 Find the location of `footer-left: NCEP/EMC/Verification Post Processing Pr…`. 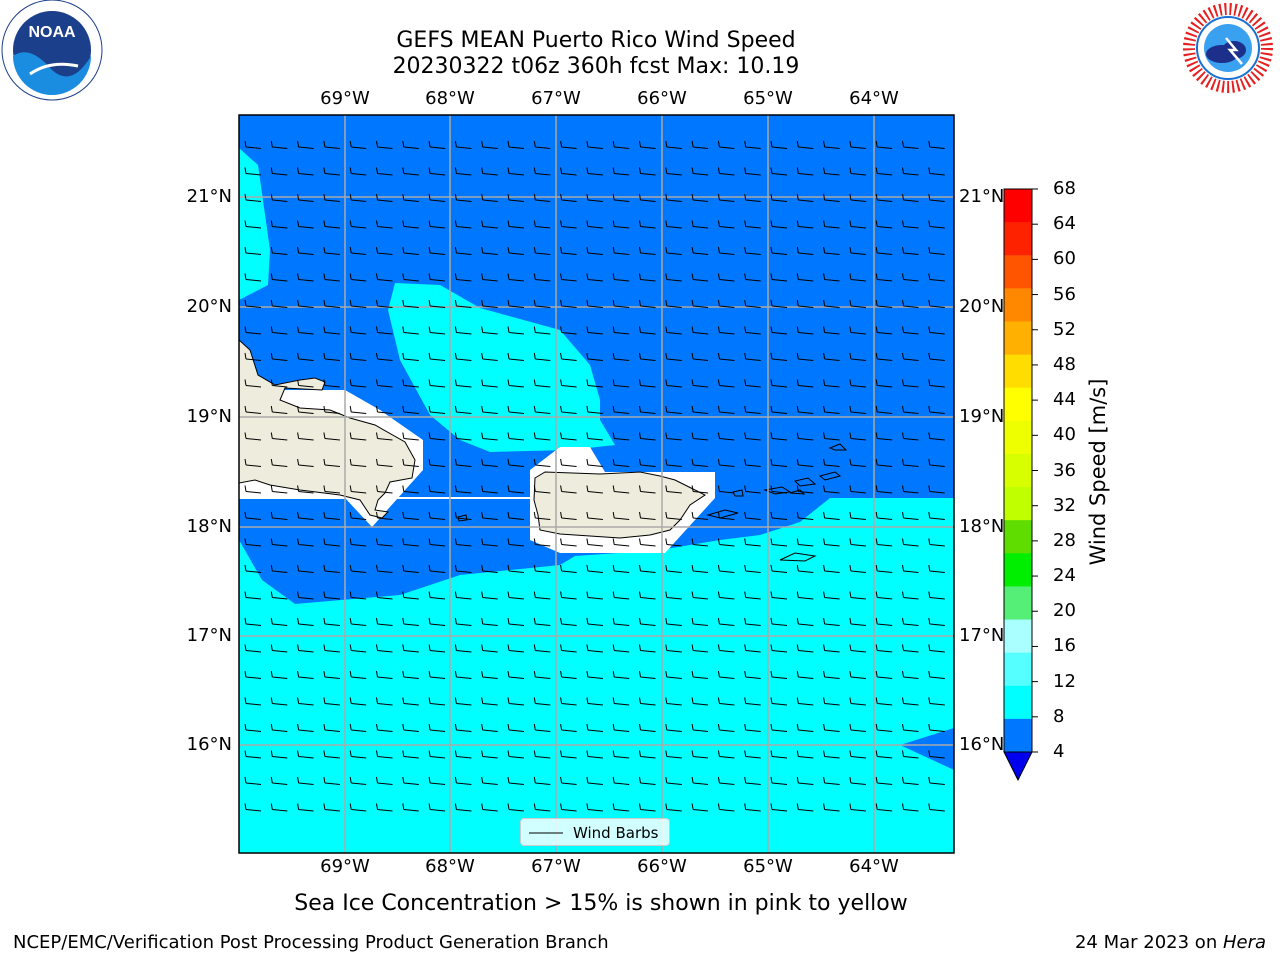

footer-left: NCEP/EMC/Verification Post Processing Pr… is located at coordinates (311, 942).